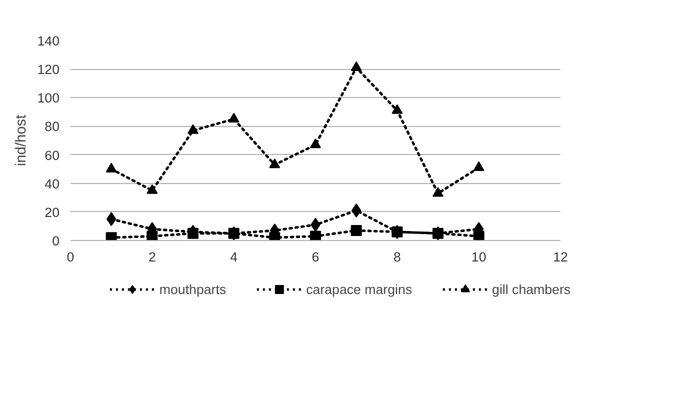  I want to click on y-tick-label: 120, so click(48, 70).